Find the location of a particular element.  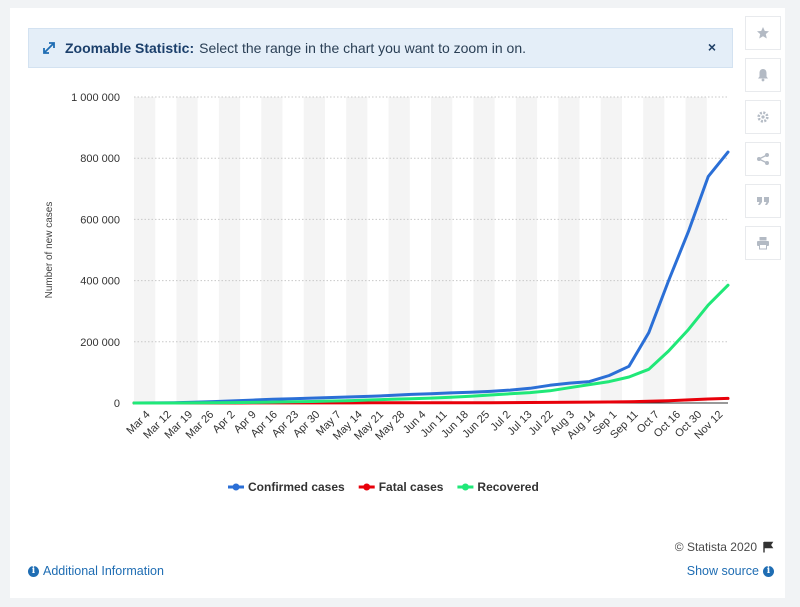

quote-icon is located at coordinates (763, 201).